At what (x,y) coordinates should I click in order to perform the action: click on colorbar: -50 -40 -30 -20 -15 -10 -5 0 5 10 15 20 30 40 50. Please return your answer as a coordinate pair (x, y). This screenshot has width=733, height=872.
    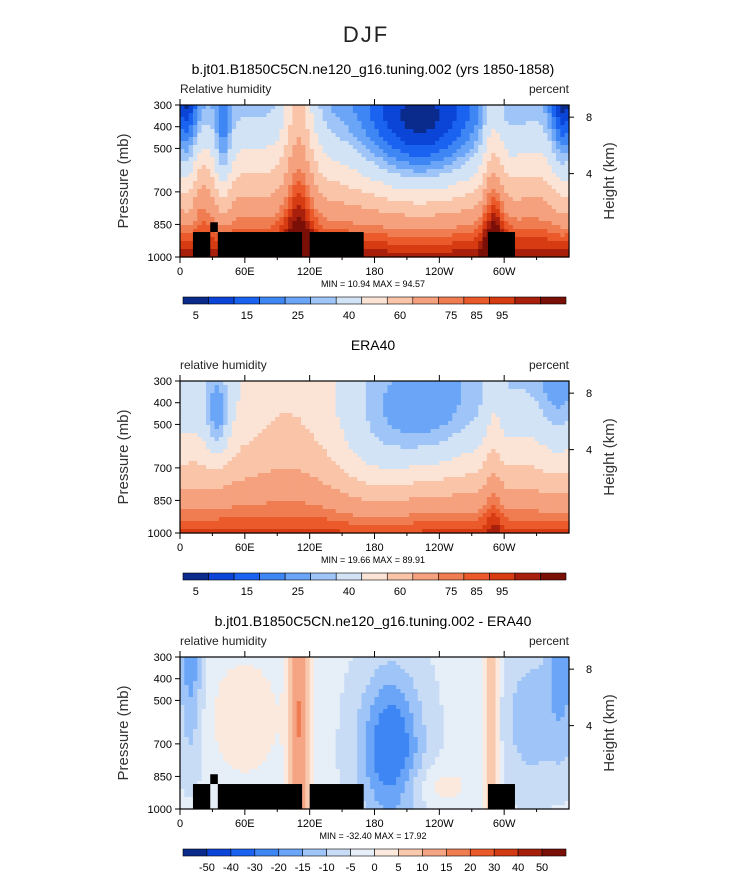
    Looking at the image, I should click on (374, 860).